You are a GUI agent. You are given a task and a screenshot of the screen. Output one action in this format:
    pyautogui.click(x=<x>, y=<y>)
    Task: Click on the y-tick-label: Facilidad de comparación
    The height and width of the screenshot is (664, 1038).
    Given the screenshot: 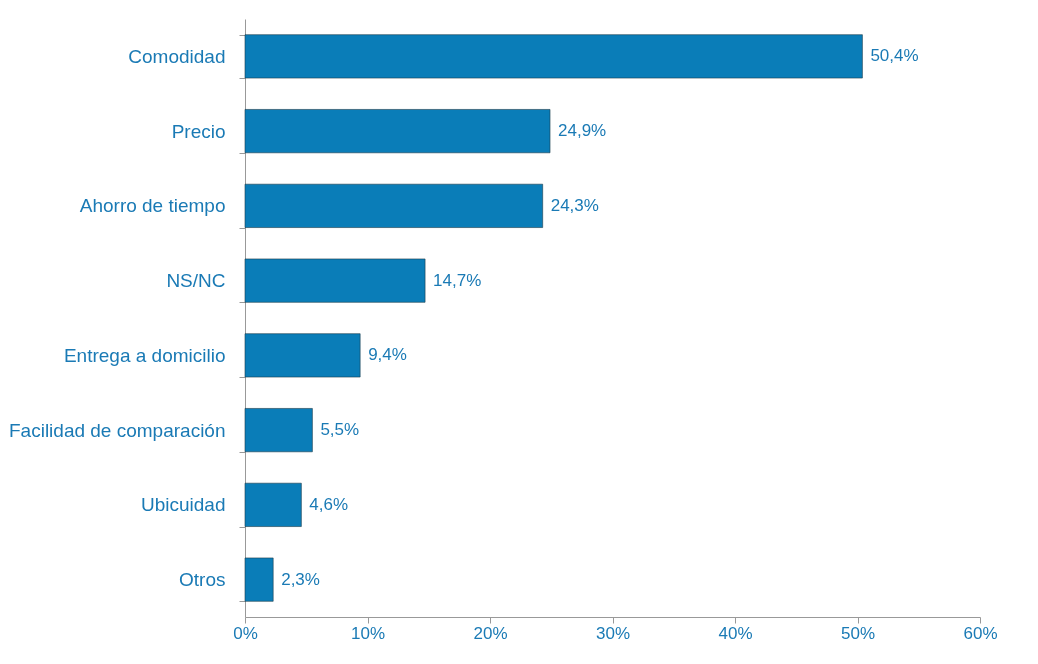 What is the action you would take?
    pyautogui.click(x=117, y=430)
    